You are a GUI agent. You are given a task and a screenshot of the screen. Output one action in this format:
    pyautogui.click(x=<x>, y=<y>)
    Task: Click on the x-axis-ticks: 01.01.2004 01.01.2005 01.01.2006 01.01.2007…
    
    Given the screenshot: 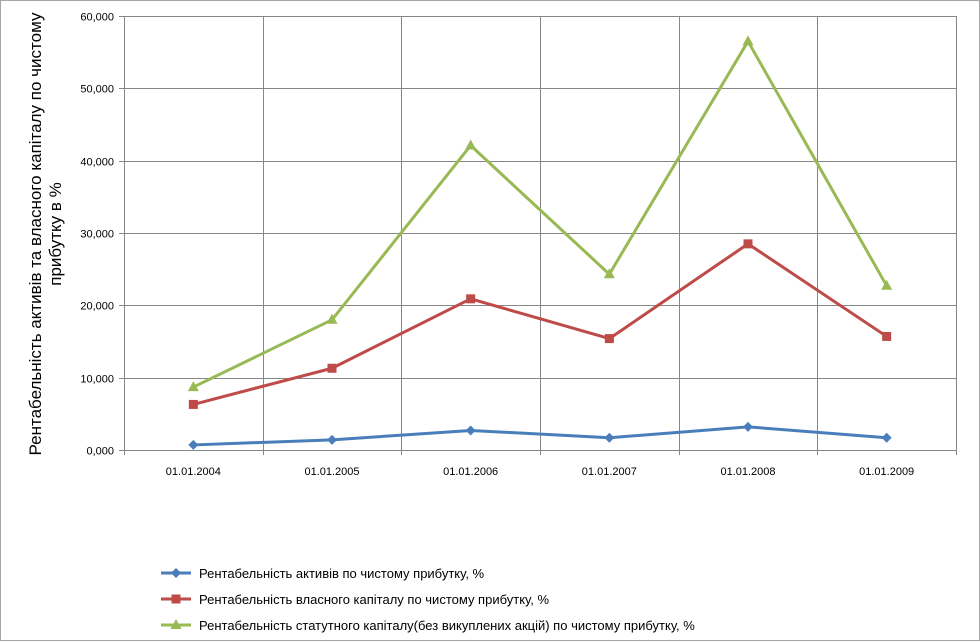 What is the action you would take?
    pyautogui.click(x=540, y=472)
    